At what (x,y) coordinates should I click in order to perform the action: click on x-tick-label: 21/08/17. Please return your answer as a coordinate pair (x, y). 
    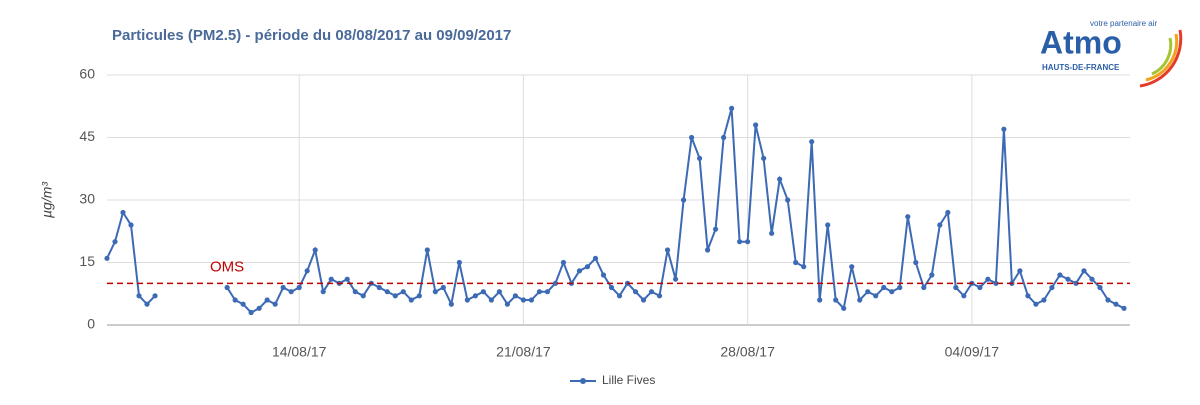
    Looking at the image, I should click on (523, 352).